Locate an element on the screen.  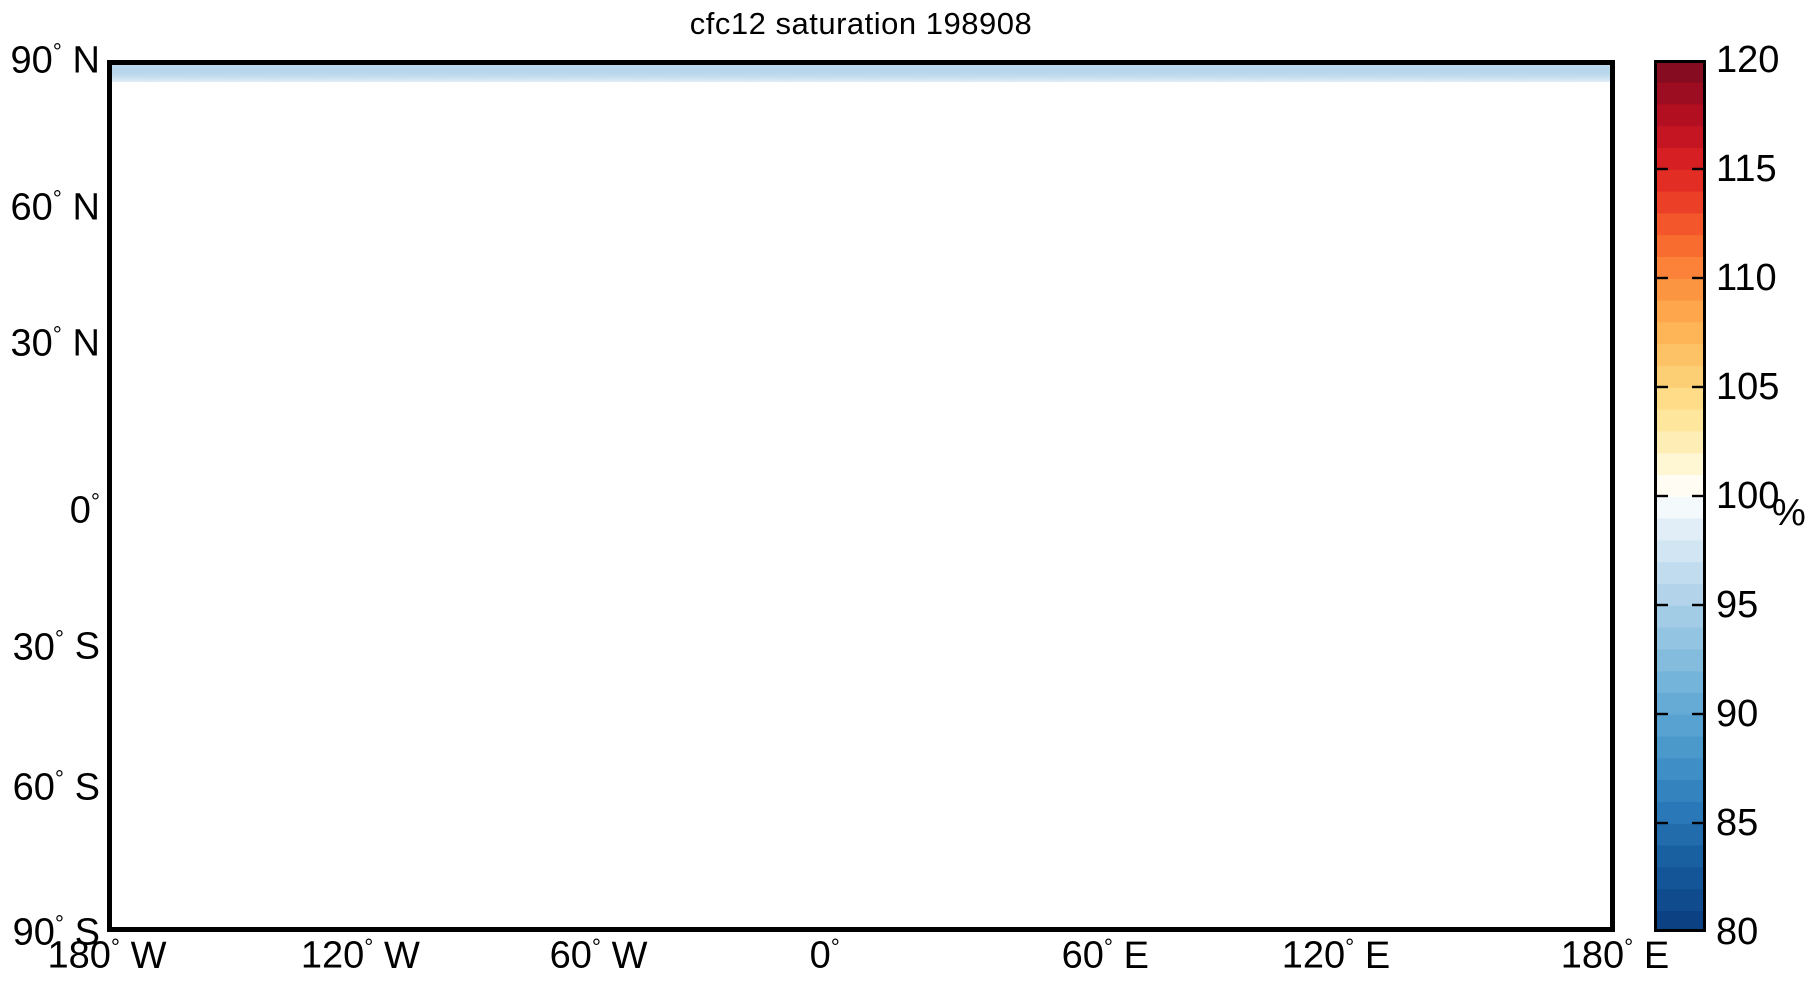
colorbar-tick-label-100: 100 is located at coordinates (1748, 496).